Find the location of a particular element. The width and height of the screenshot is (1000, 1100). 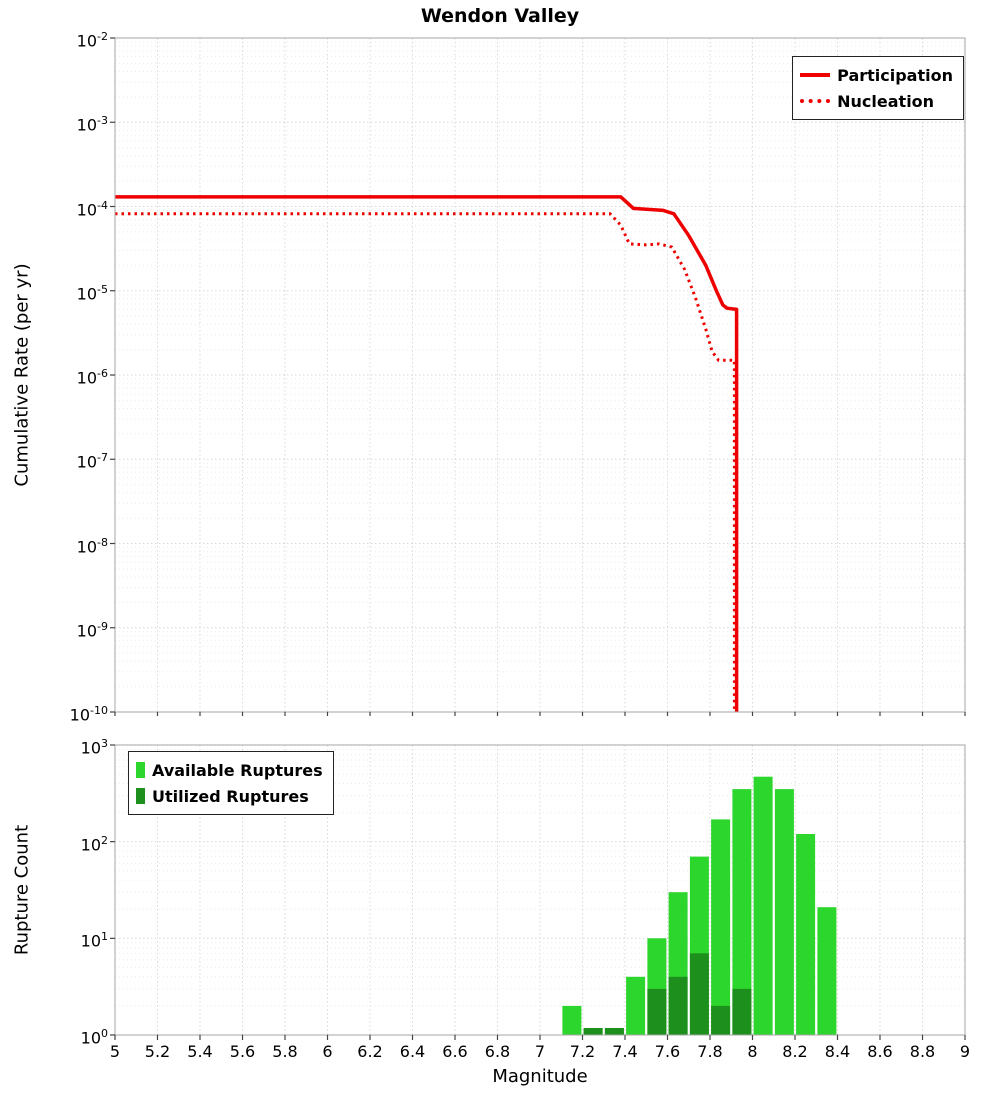

legend-entry-nucleation: Nucleation is located at coordinates (876, 101).